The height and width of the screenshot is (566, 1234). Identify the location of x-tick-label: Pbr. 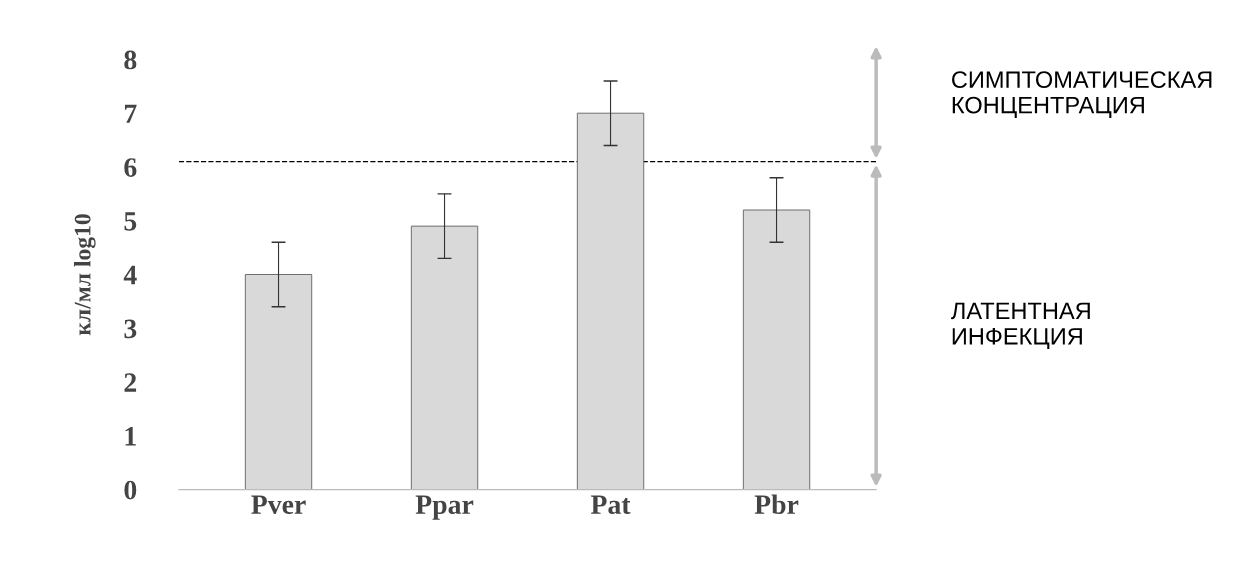
(776, 504).